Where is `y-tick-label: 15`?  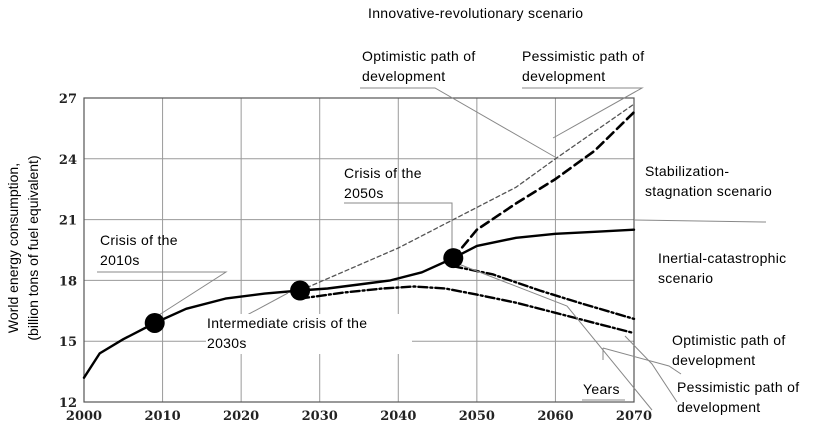 y-tick-label: 15 is located at coordinates (68, 342).